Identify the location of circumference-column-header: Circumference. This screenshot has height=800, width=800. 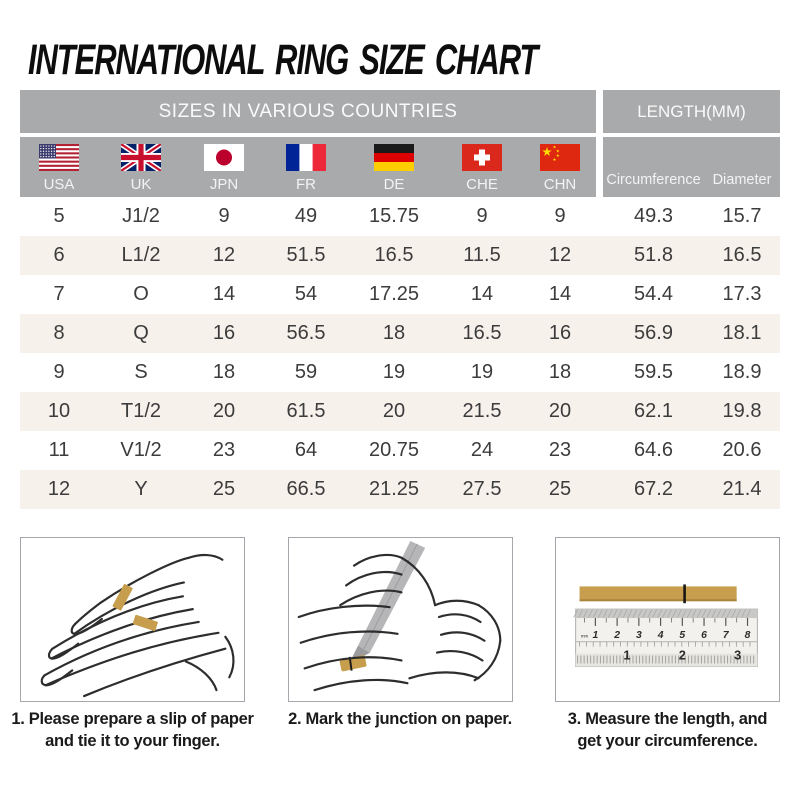
(653, 167).